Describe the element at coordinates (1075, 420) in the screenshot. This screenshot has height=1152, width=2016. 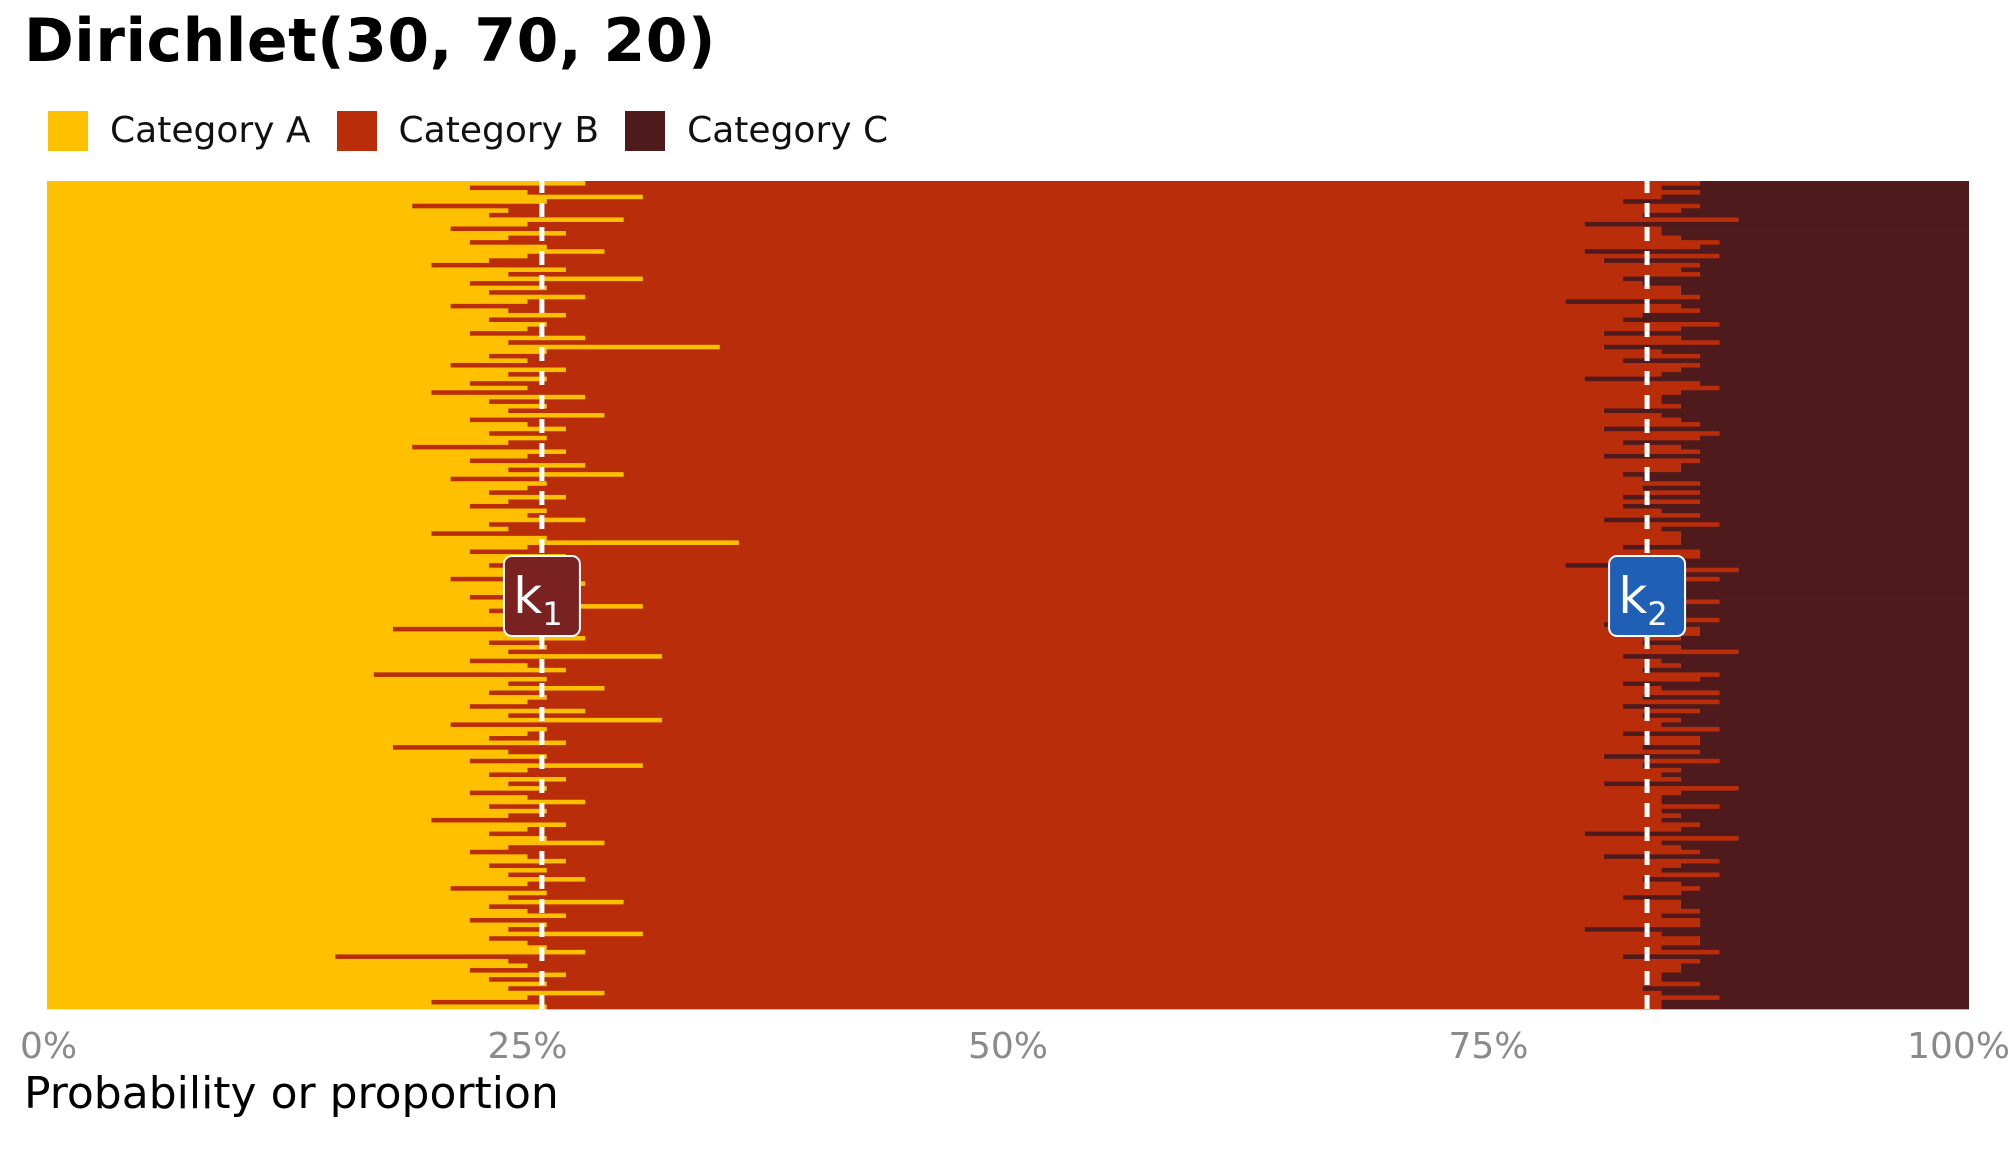
I see `bar-row-52-segment-category-b` at that location.